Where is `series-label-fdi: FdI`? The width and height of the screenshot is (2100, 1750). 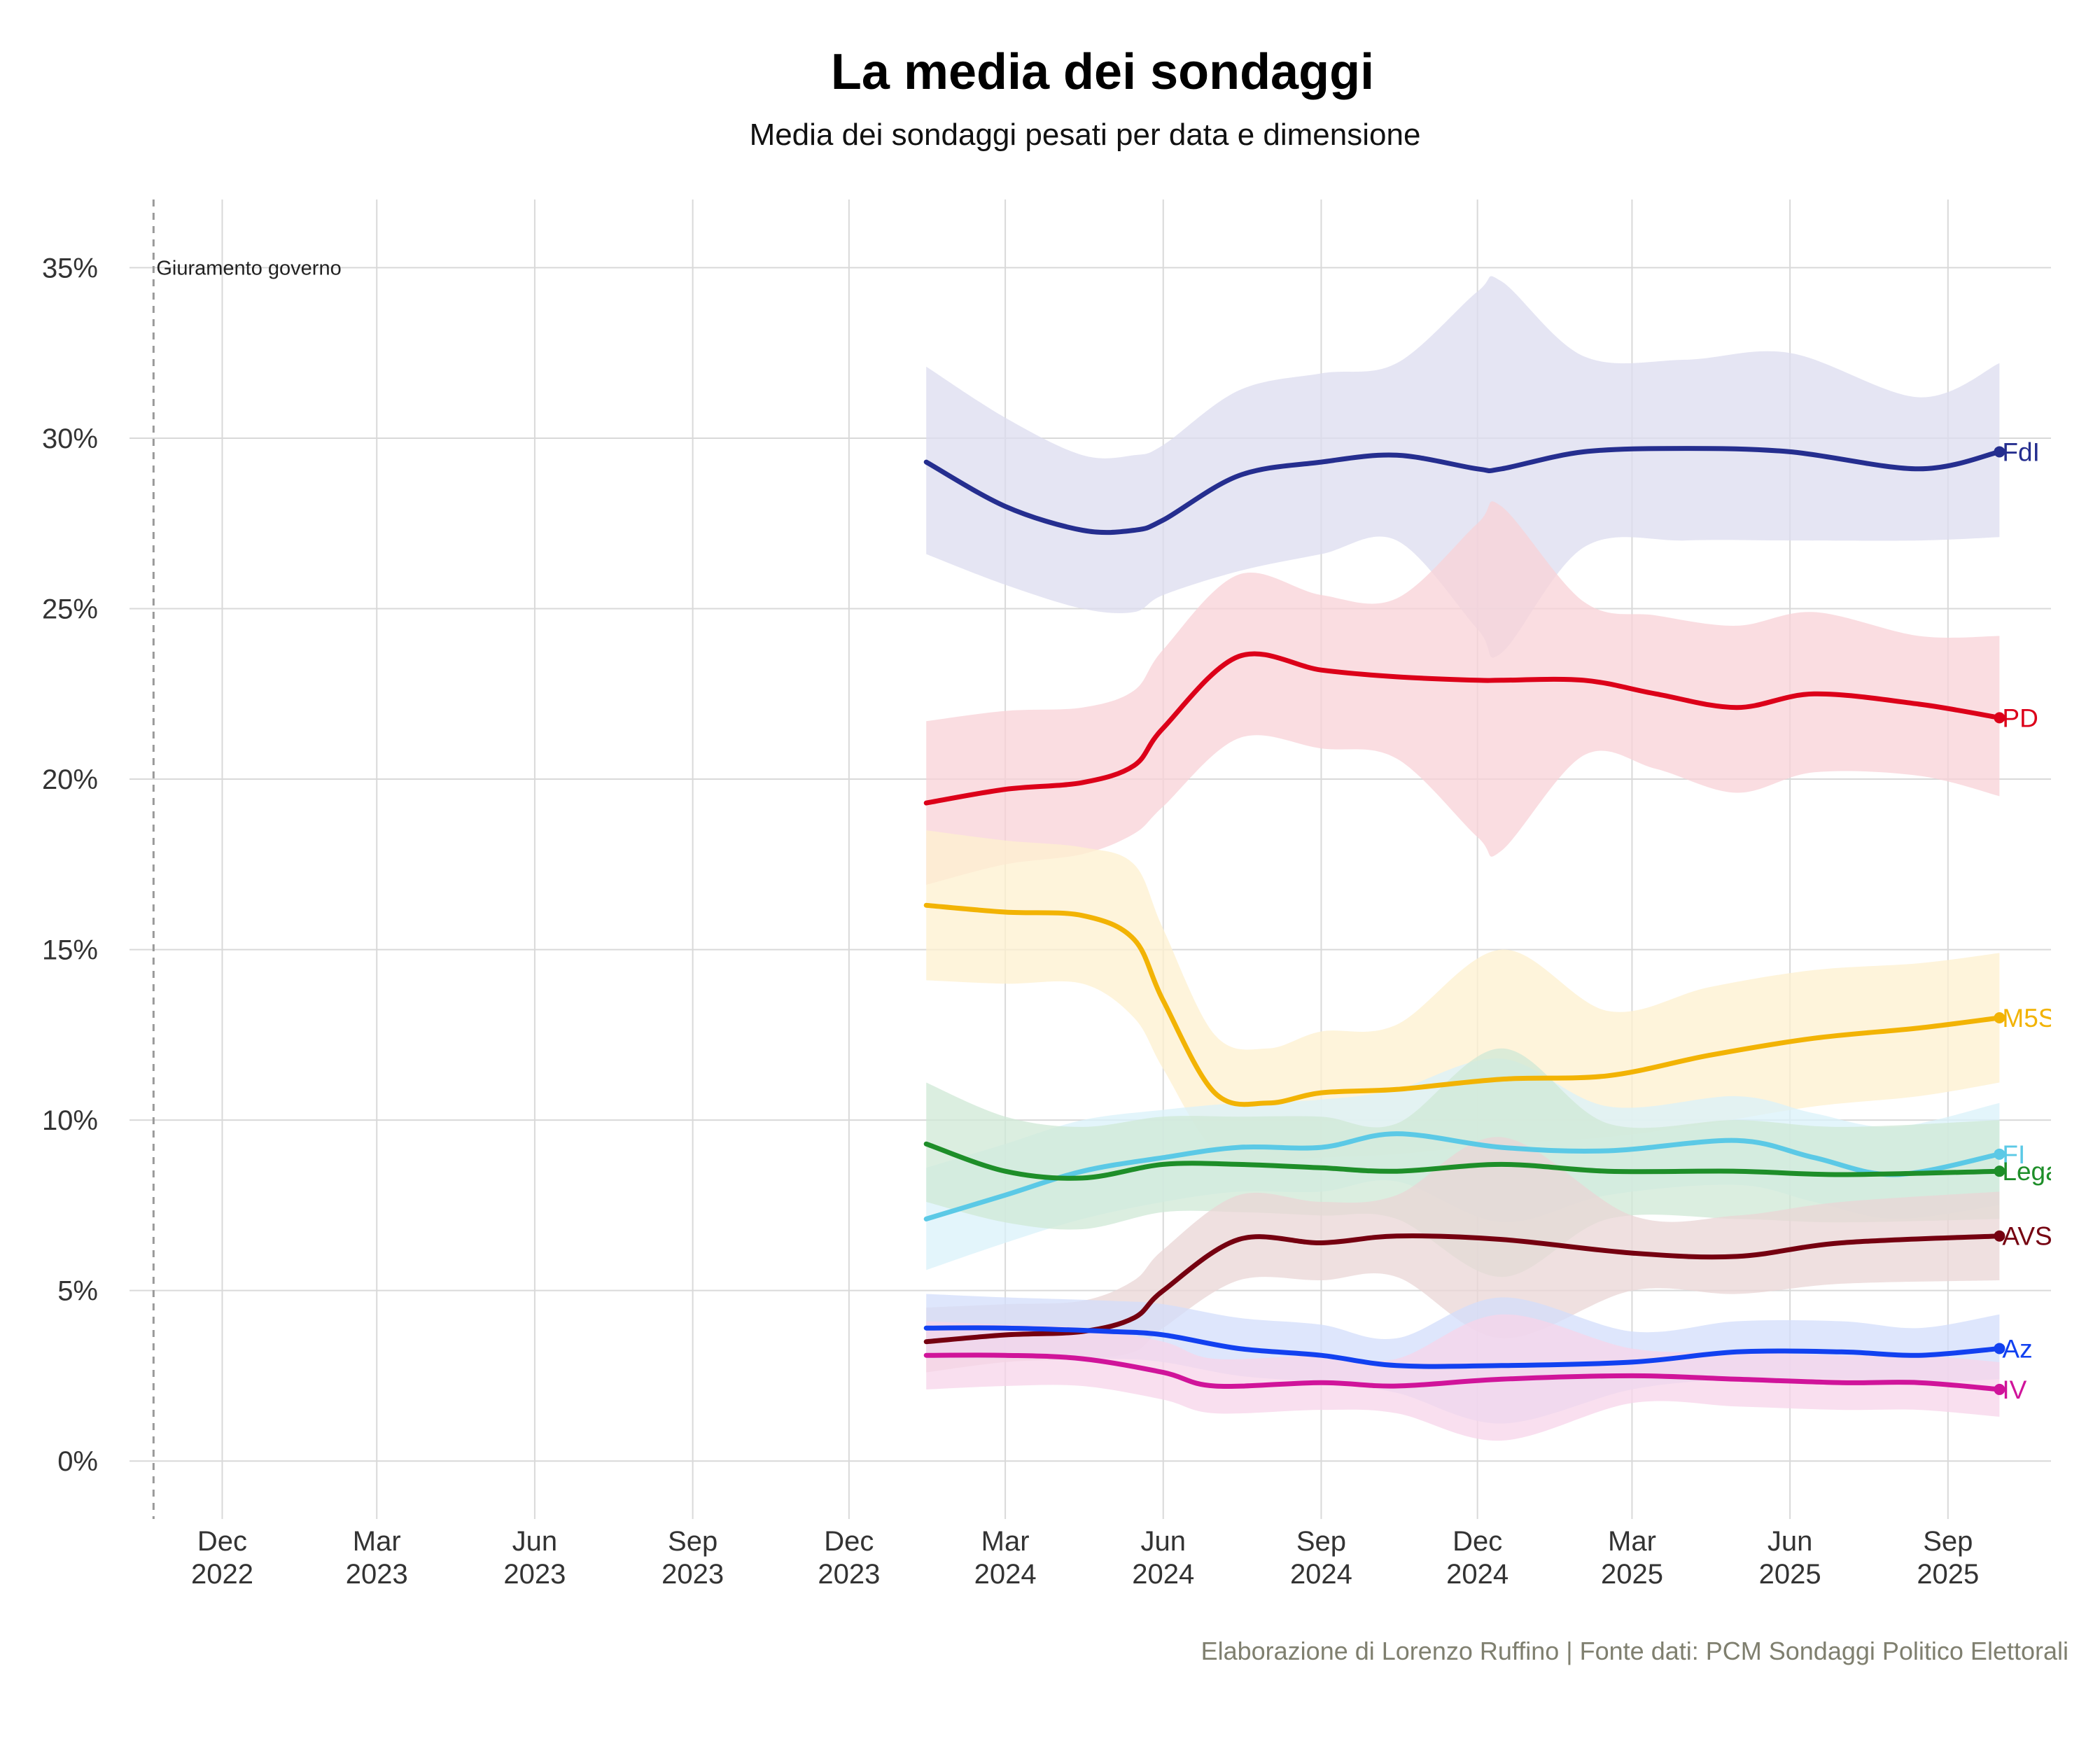
series-label-fdi: FdI is located at coordinates (2020, 452).